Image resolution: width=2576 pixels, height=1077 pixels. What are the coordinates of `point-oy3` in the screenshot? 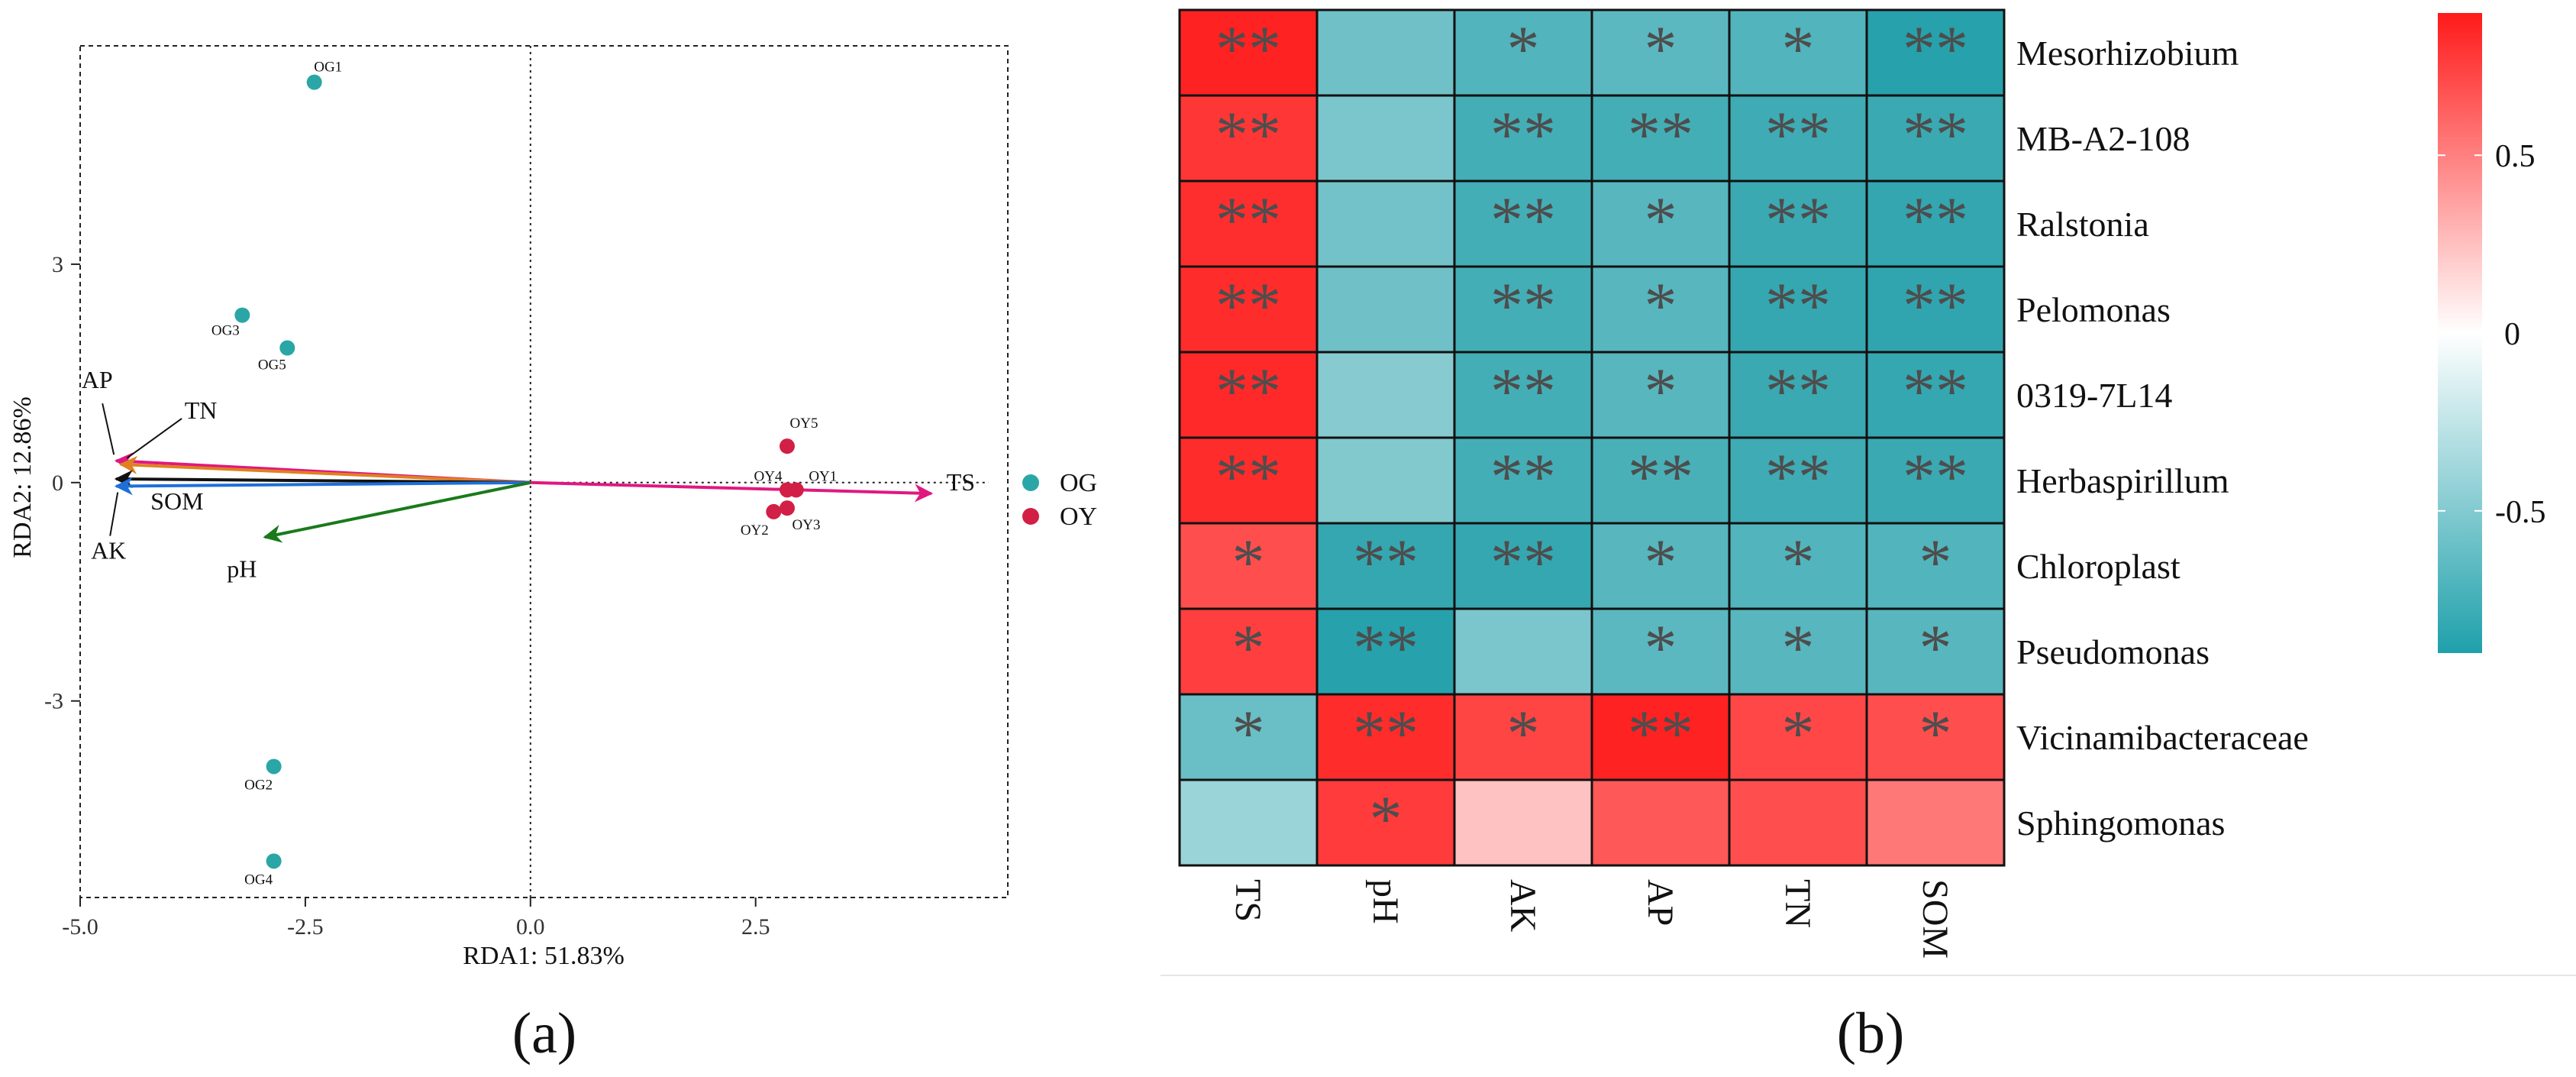 It's located at (787, 508).